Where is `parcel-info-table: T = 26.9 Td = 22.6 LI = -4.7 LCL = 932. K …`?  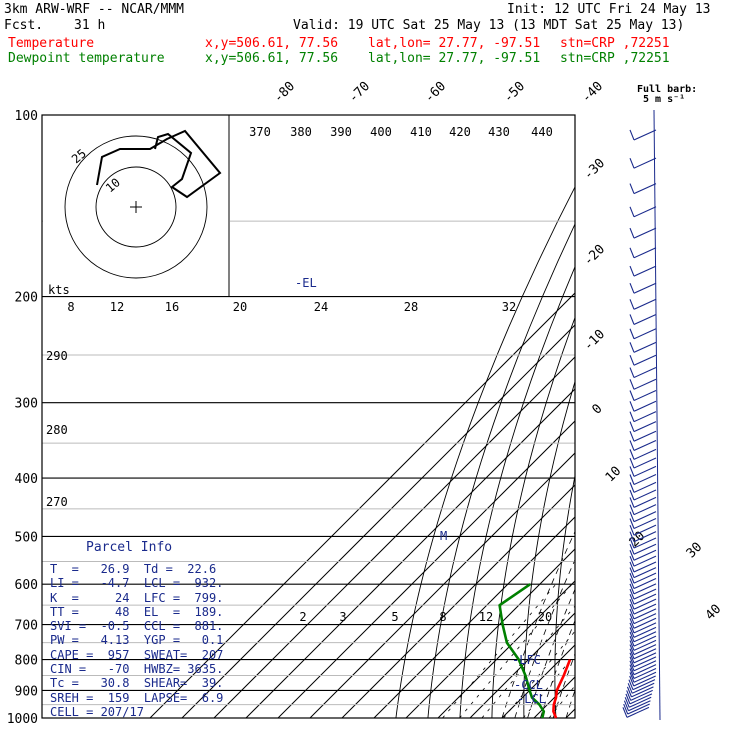
parcel-info-table: T = 26.9 Td = 22.6 LI = -4.7 LCL = 932. K … is located at coordinates (136, 640).